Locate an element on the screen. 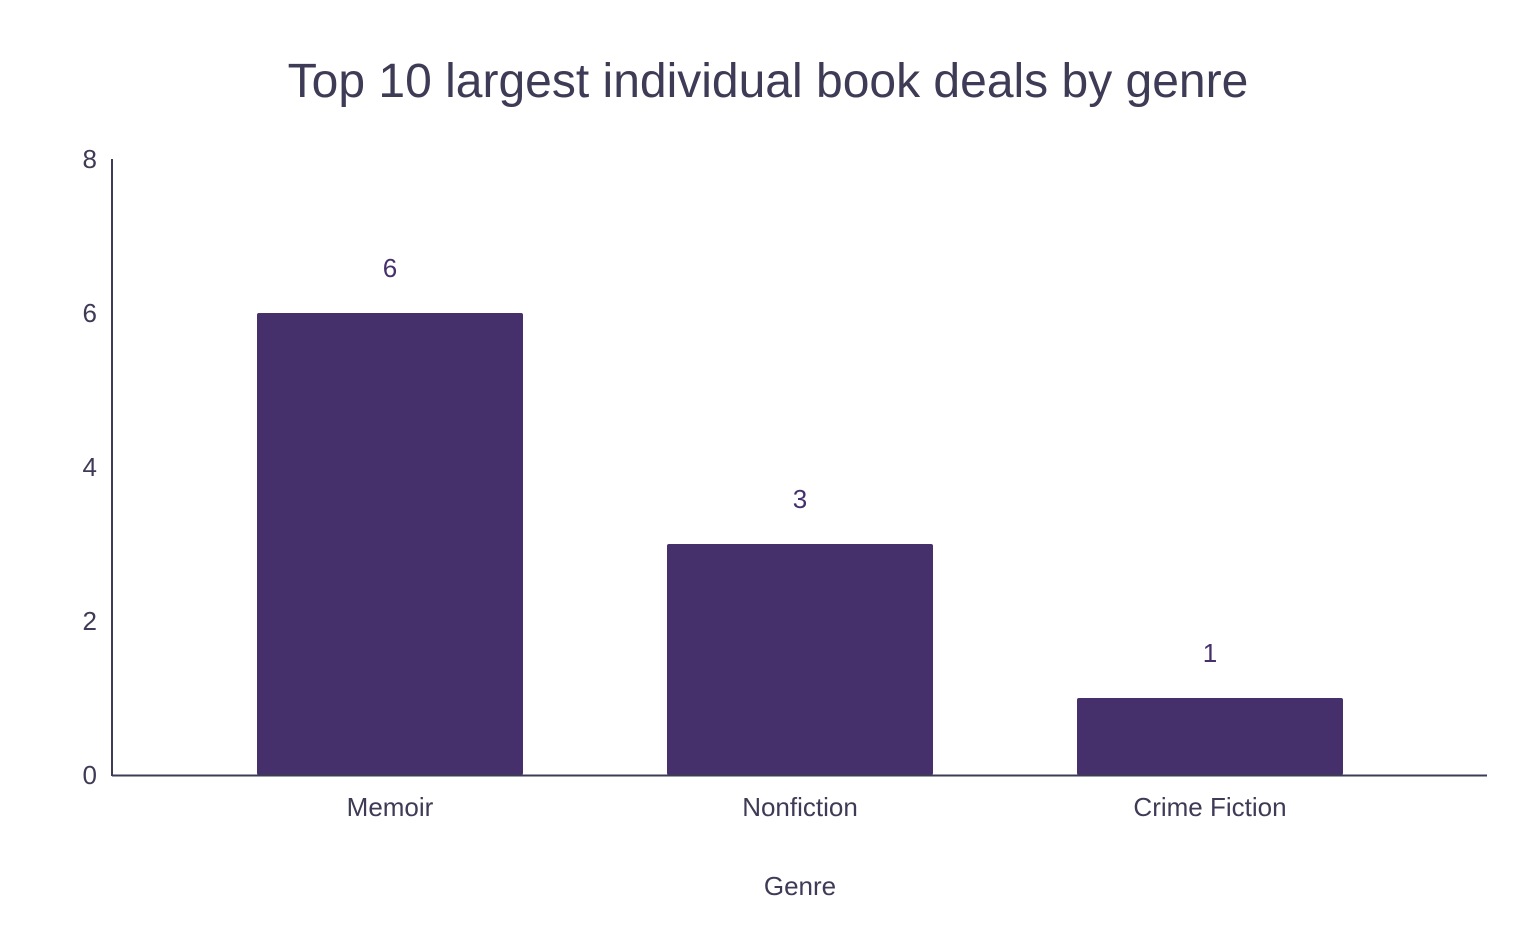 The image size is (1536, 951). bar-crime-fiction is located at coordinates (1210, 736).